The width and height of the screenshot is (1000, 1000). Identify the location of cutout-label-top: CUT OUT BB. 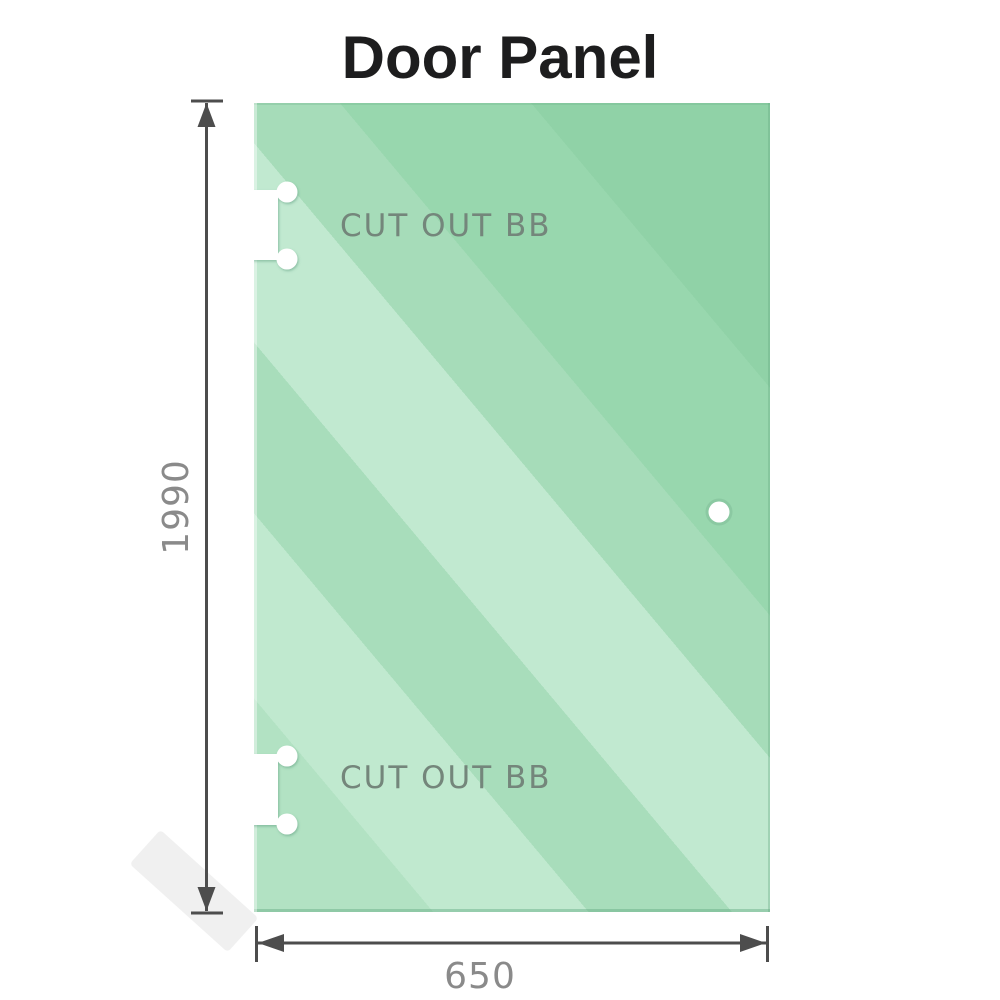
(446, 226).